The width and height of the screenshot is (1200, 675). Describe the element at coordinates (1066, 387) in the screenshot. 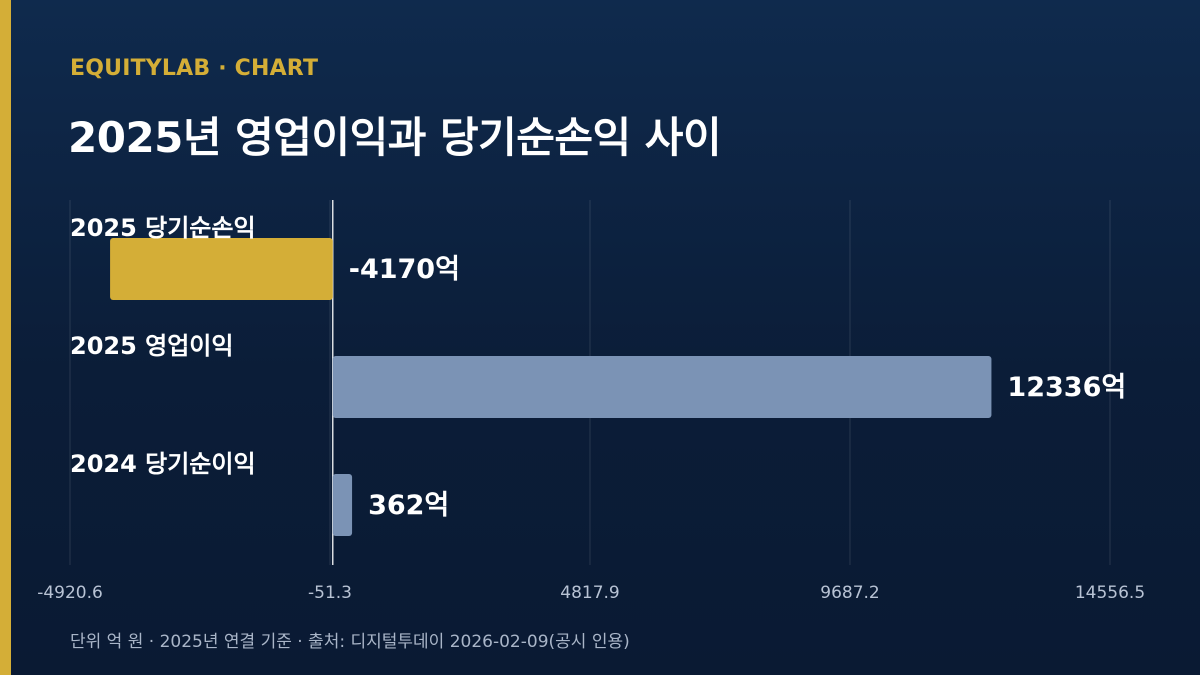

I see `value-label: 12336억` at that location.